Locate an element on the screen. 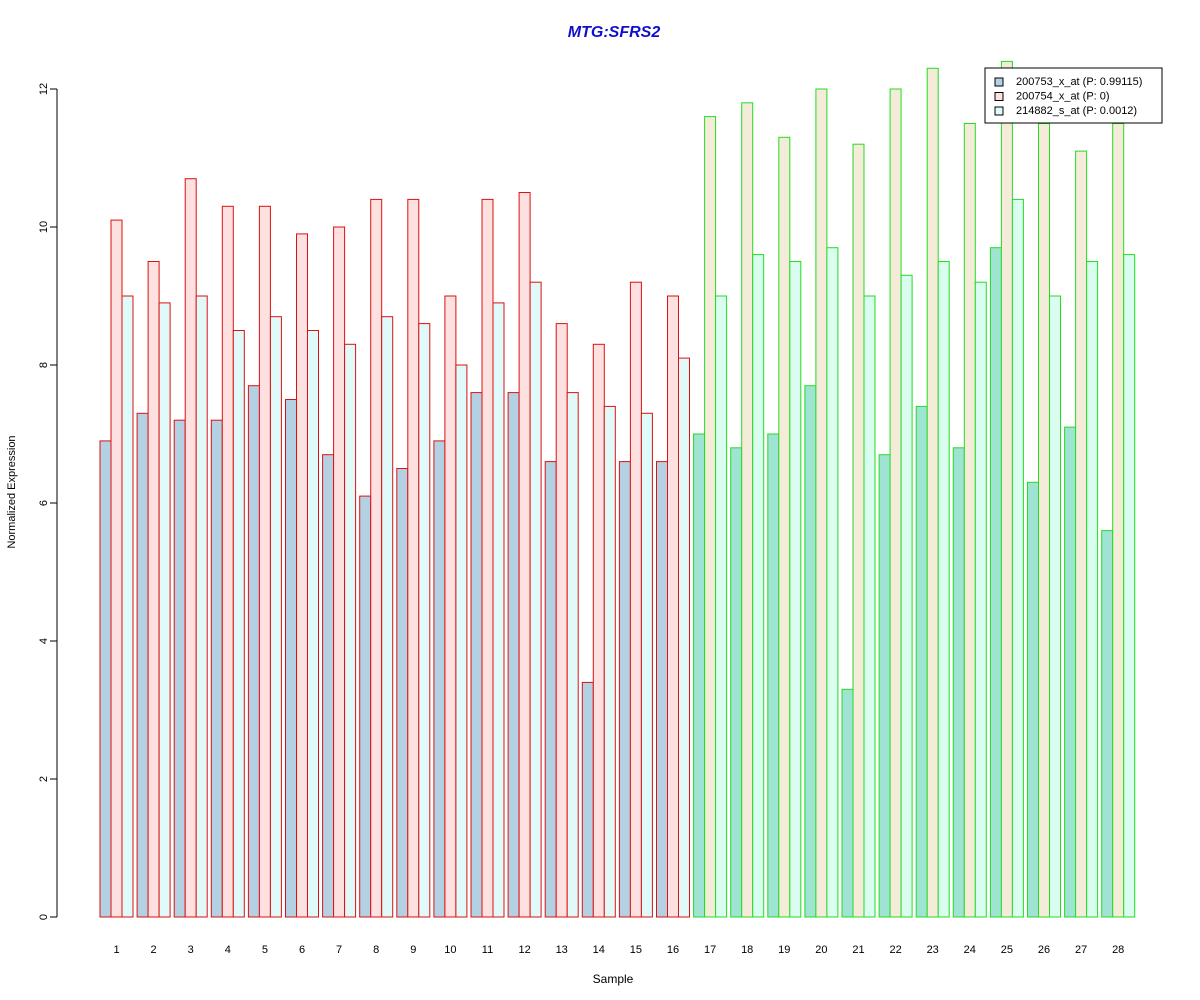  x-tick-label: 22 is located at coordinates (895, 950).